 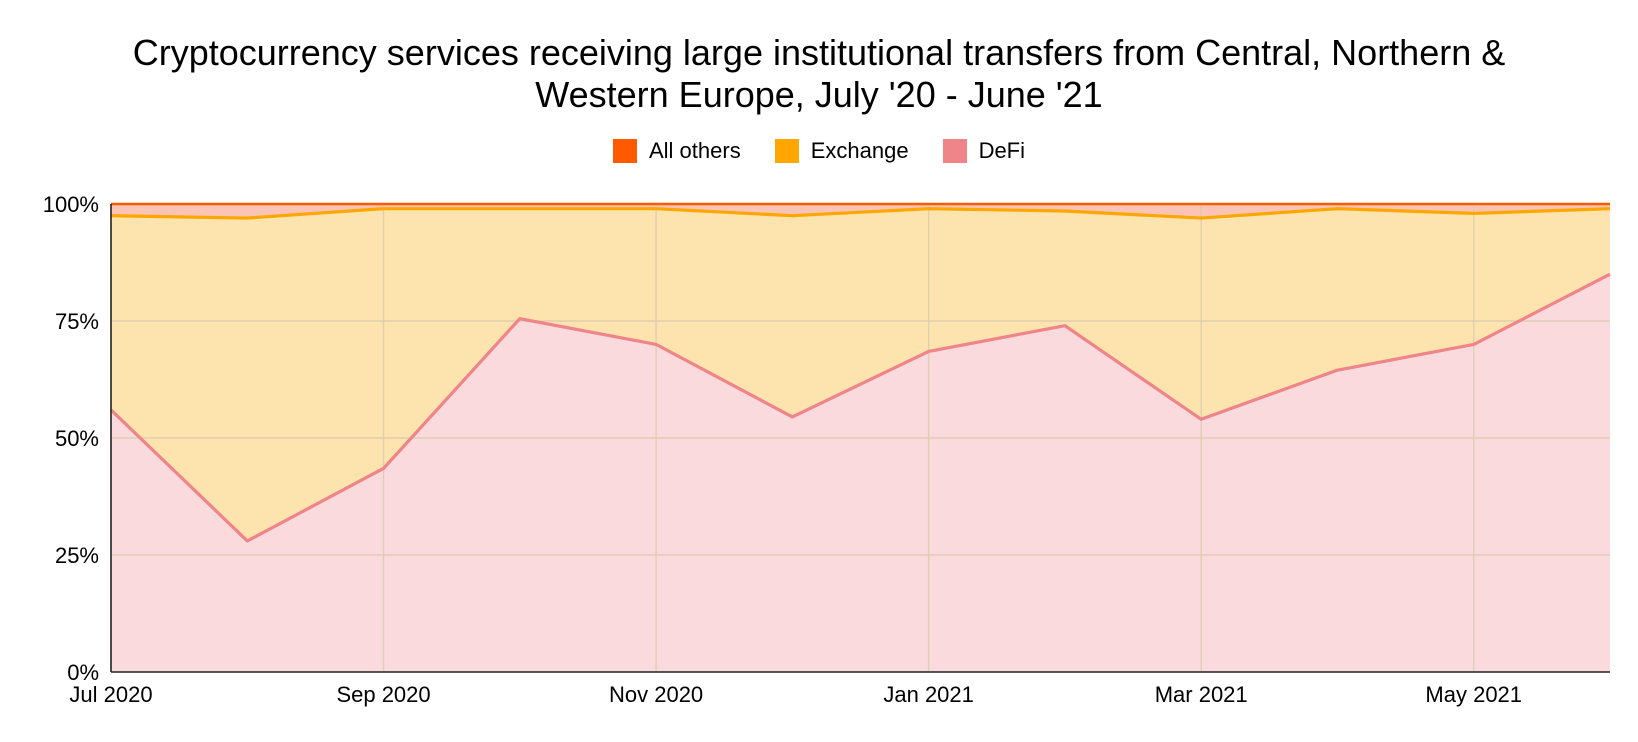 I want to click on x-tick-label: Sep 2020, so click(x=383, y=694).